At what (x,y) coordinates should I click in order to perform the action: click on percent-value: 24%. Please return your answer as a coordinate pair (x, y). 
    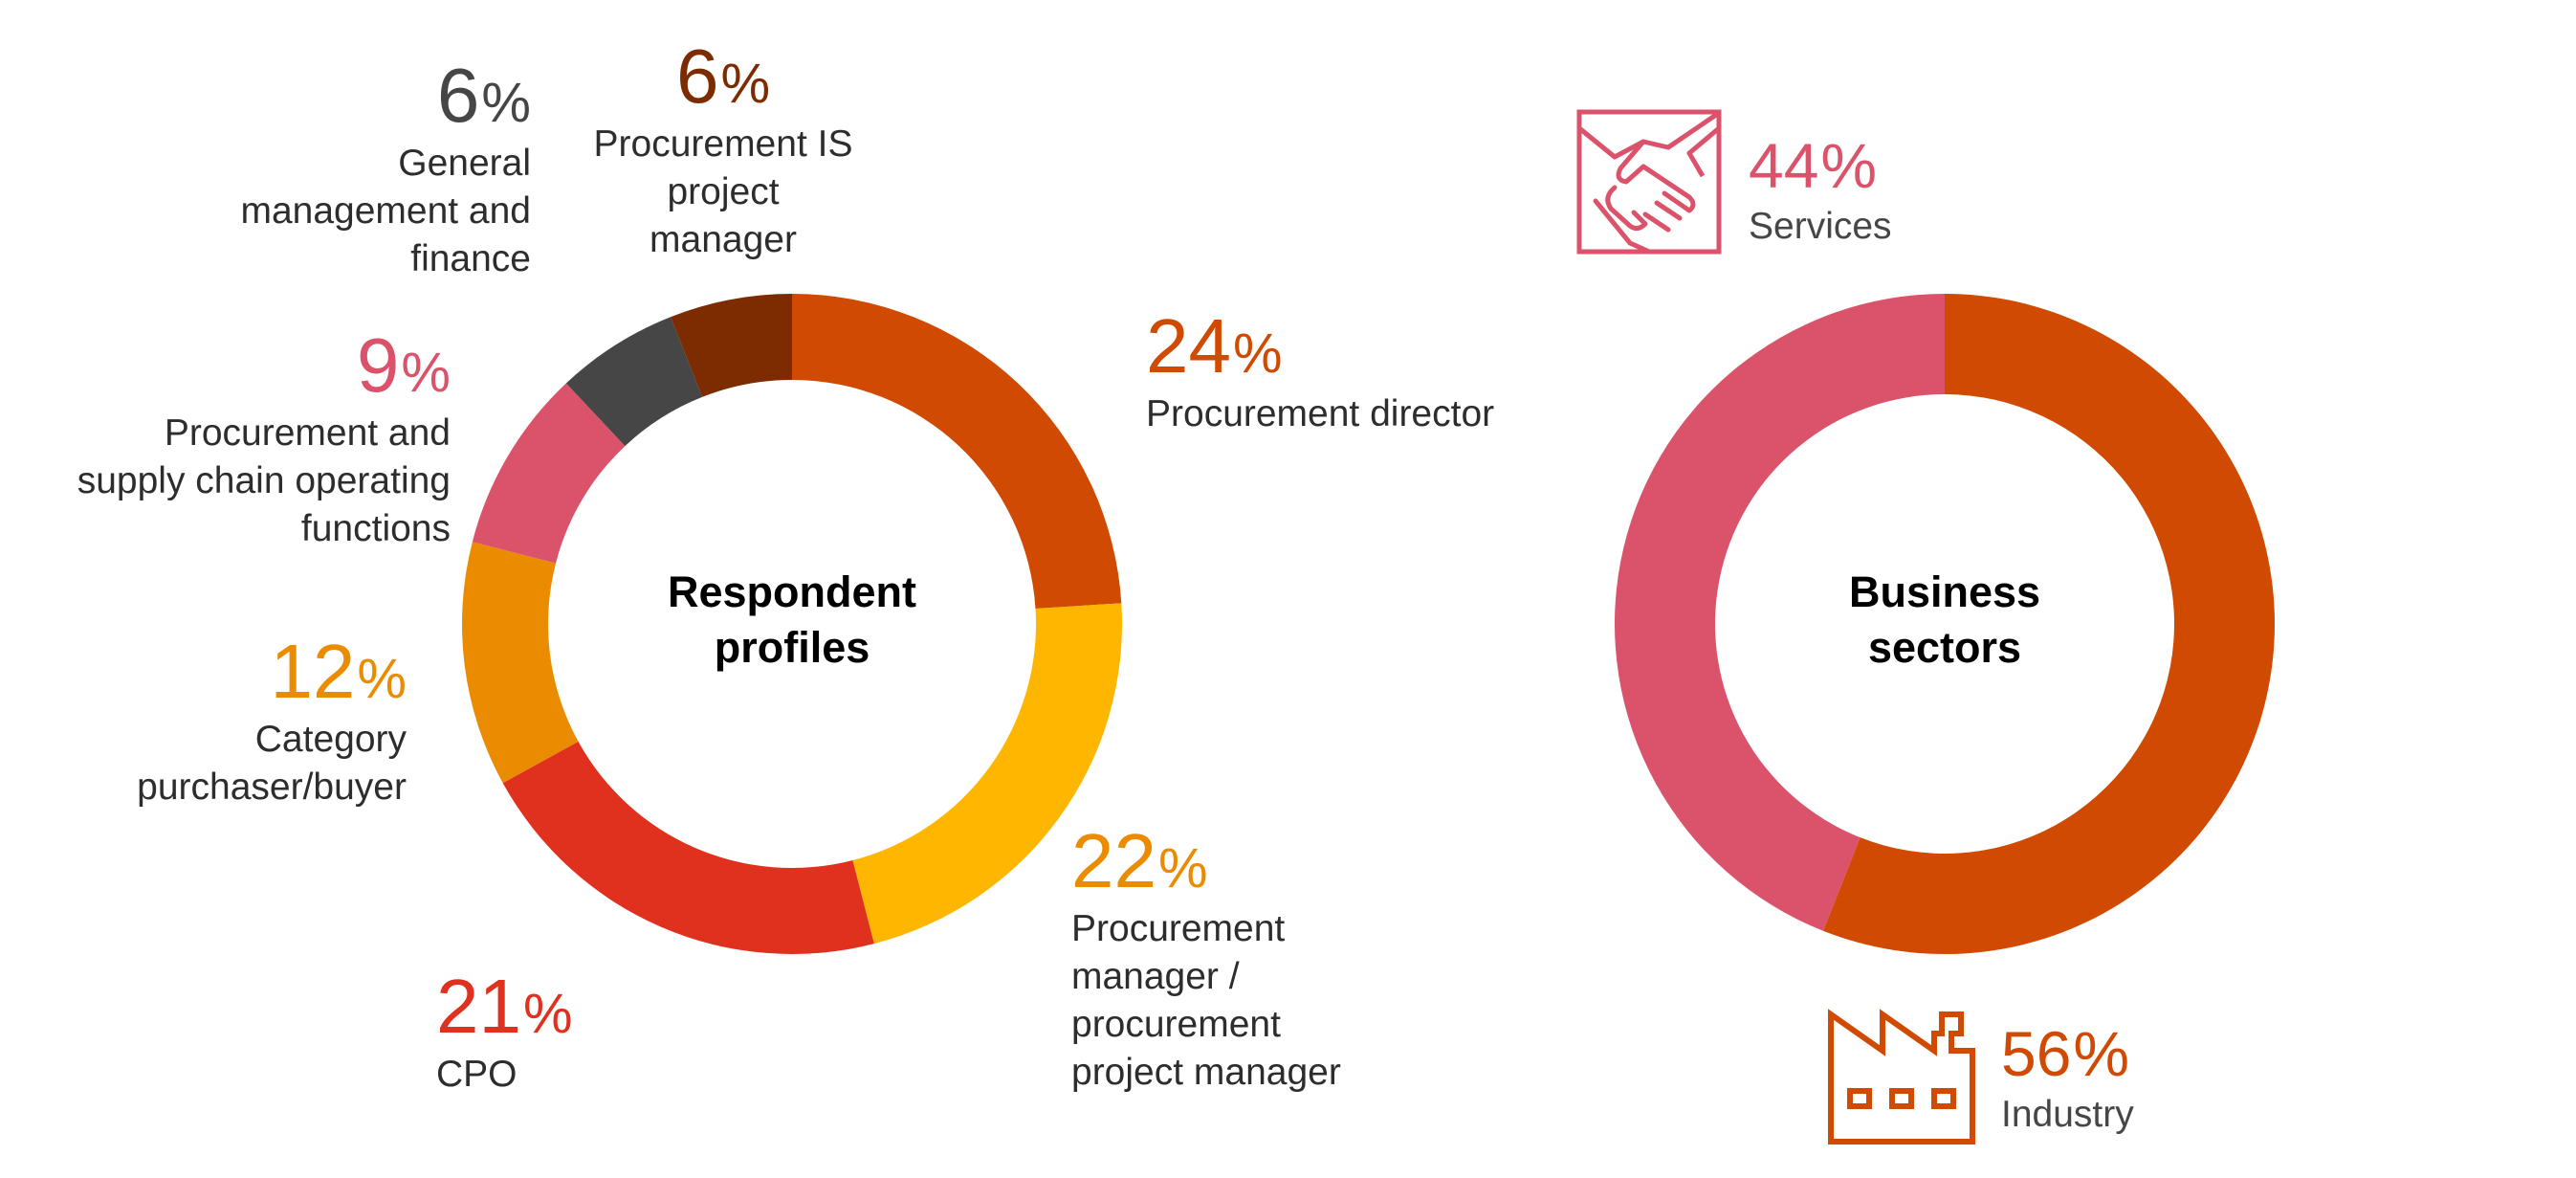
    Looking at the image, I should click on (1320, 346).